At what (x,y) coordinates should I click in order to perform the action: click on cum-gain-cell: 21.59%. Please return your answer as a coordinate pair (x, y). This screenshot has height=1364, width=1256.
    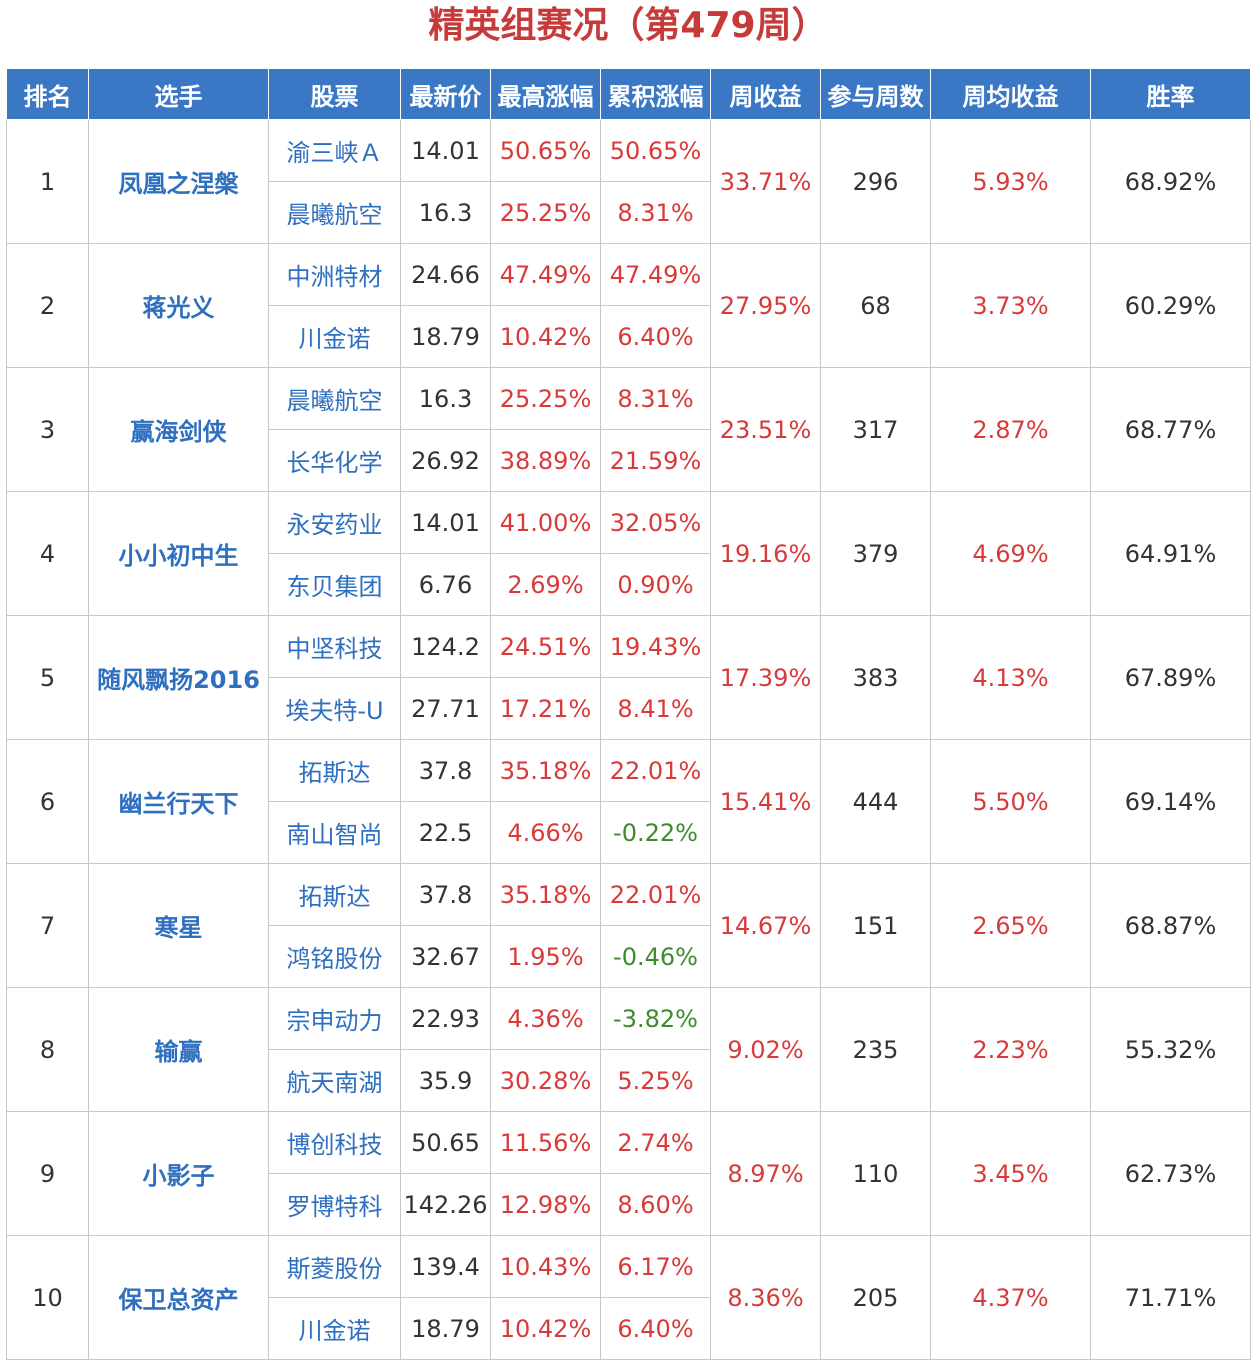
    Looking at the image, I should click on (655, 460).